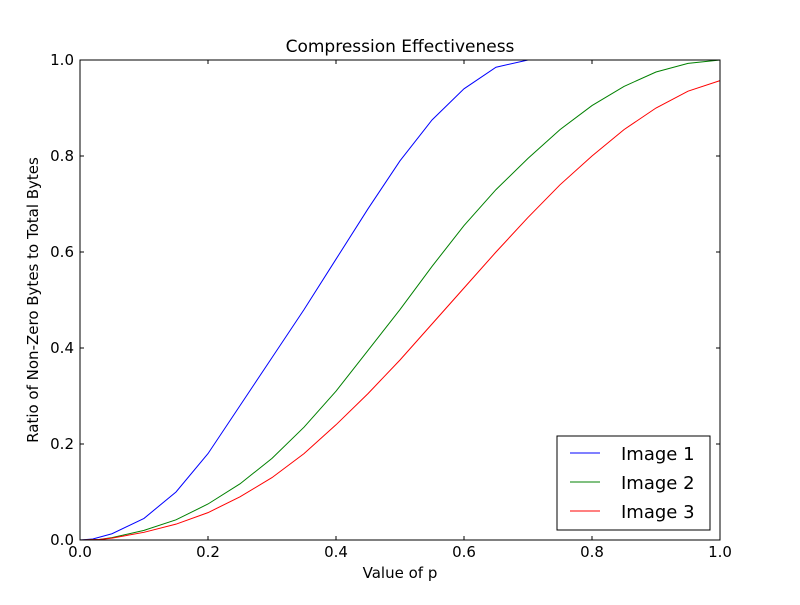 This screenshot has height=605, width=800. What do you see at coordinates (62, 540) in the screenshot?
I see `y-tick-label: 0.0` at bounding box center [62, 540].